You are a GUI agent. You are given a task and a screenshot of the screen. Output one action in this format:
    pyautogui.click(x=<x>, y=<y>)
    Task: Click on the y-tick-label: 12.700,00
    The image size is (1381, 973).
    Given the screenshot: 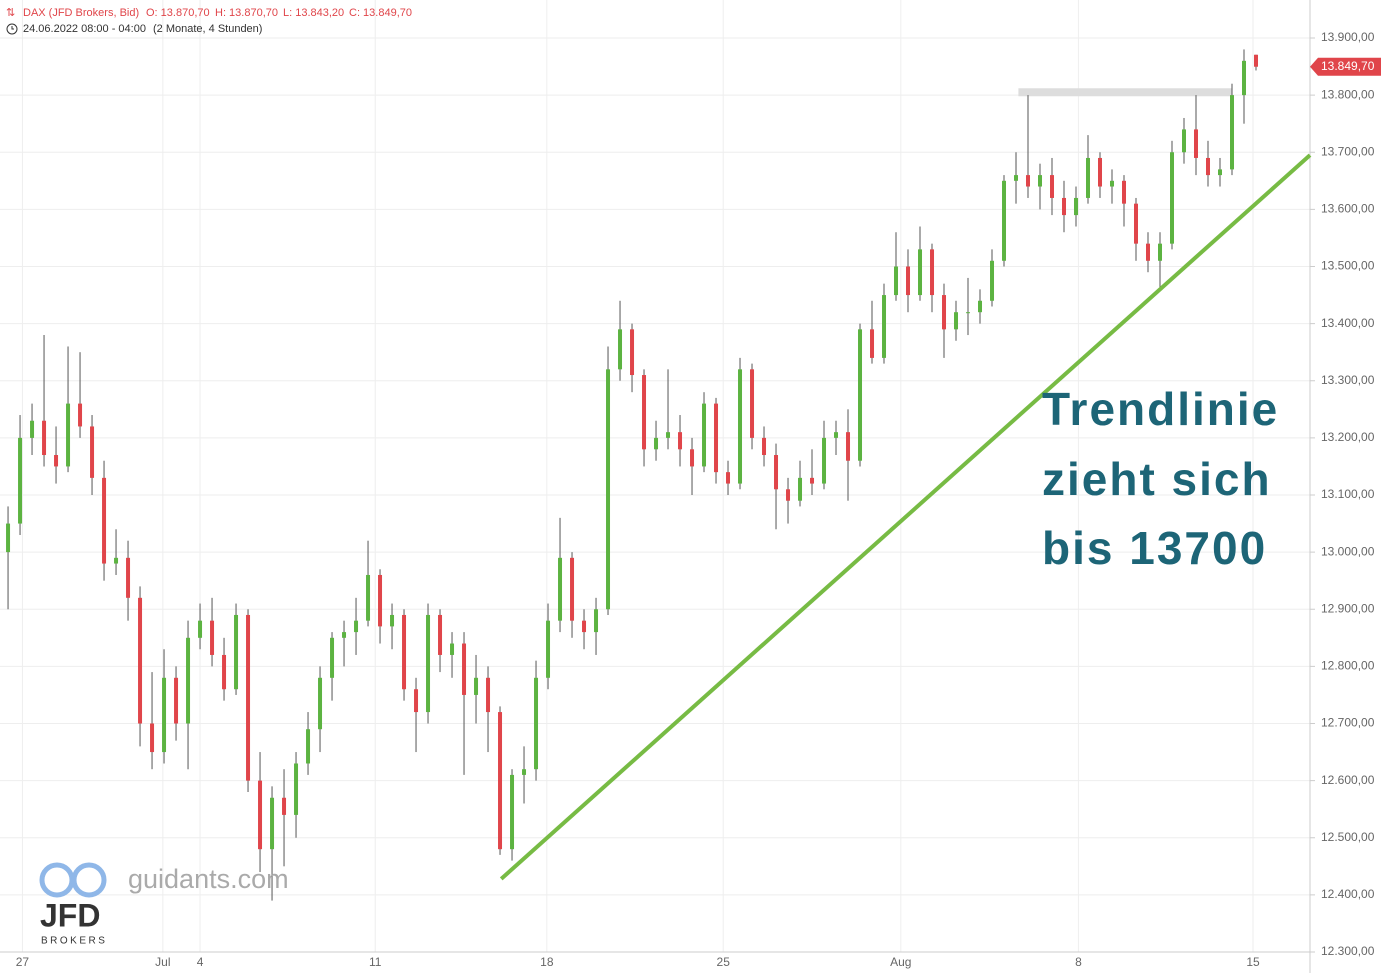 What is the action you would take?
    pyautogui.click(x=1348, y=723)
    